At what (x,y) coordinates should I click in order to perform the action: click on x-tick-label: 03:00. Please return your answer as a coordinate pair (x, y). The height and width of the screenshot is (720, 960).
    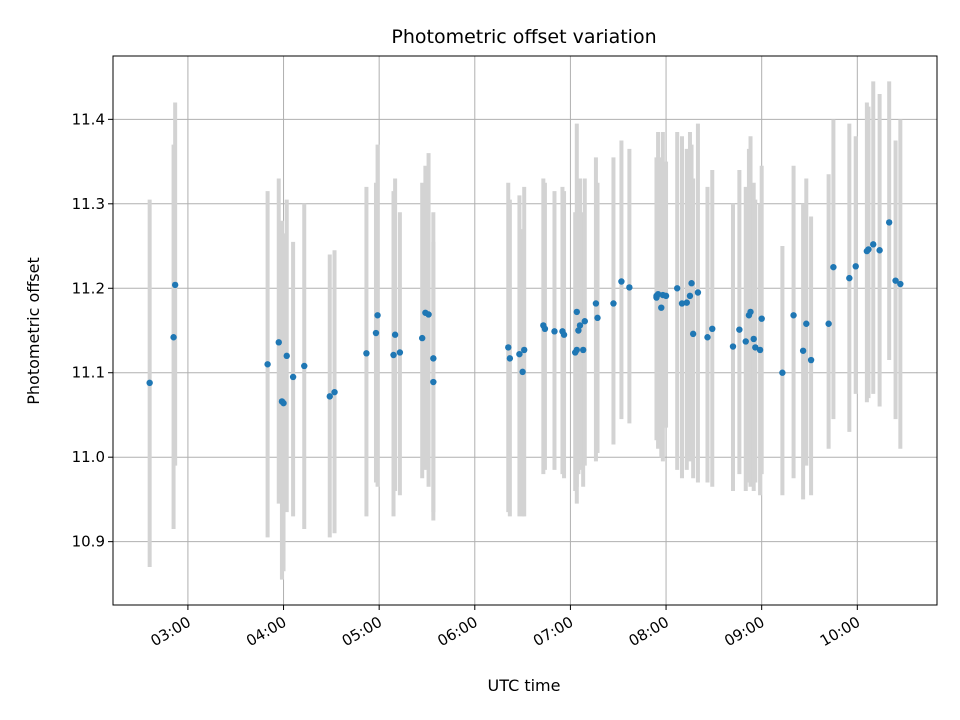
    Looking at the image, I should click on (170, 631).